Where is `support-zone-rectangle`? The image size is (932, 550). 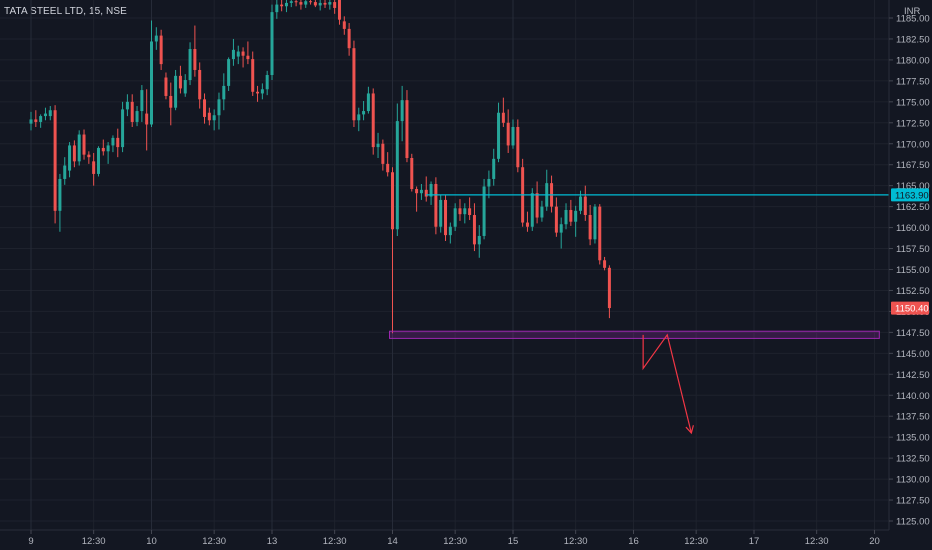
support-zone-rectangle is located at coordinates (634, 334).